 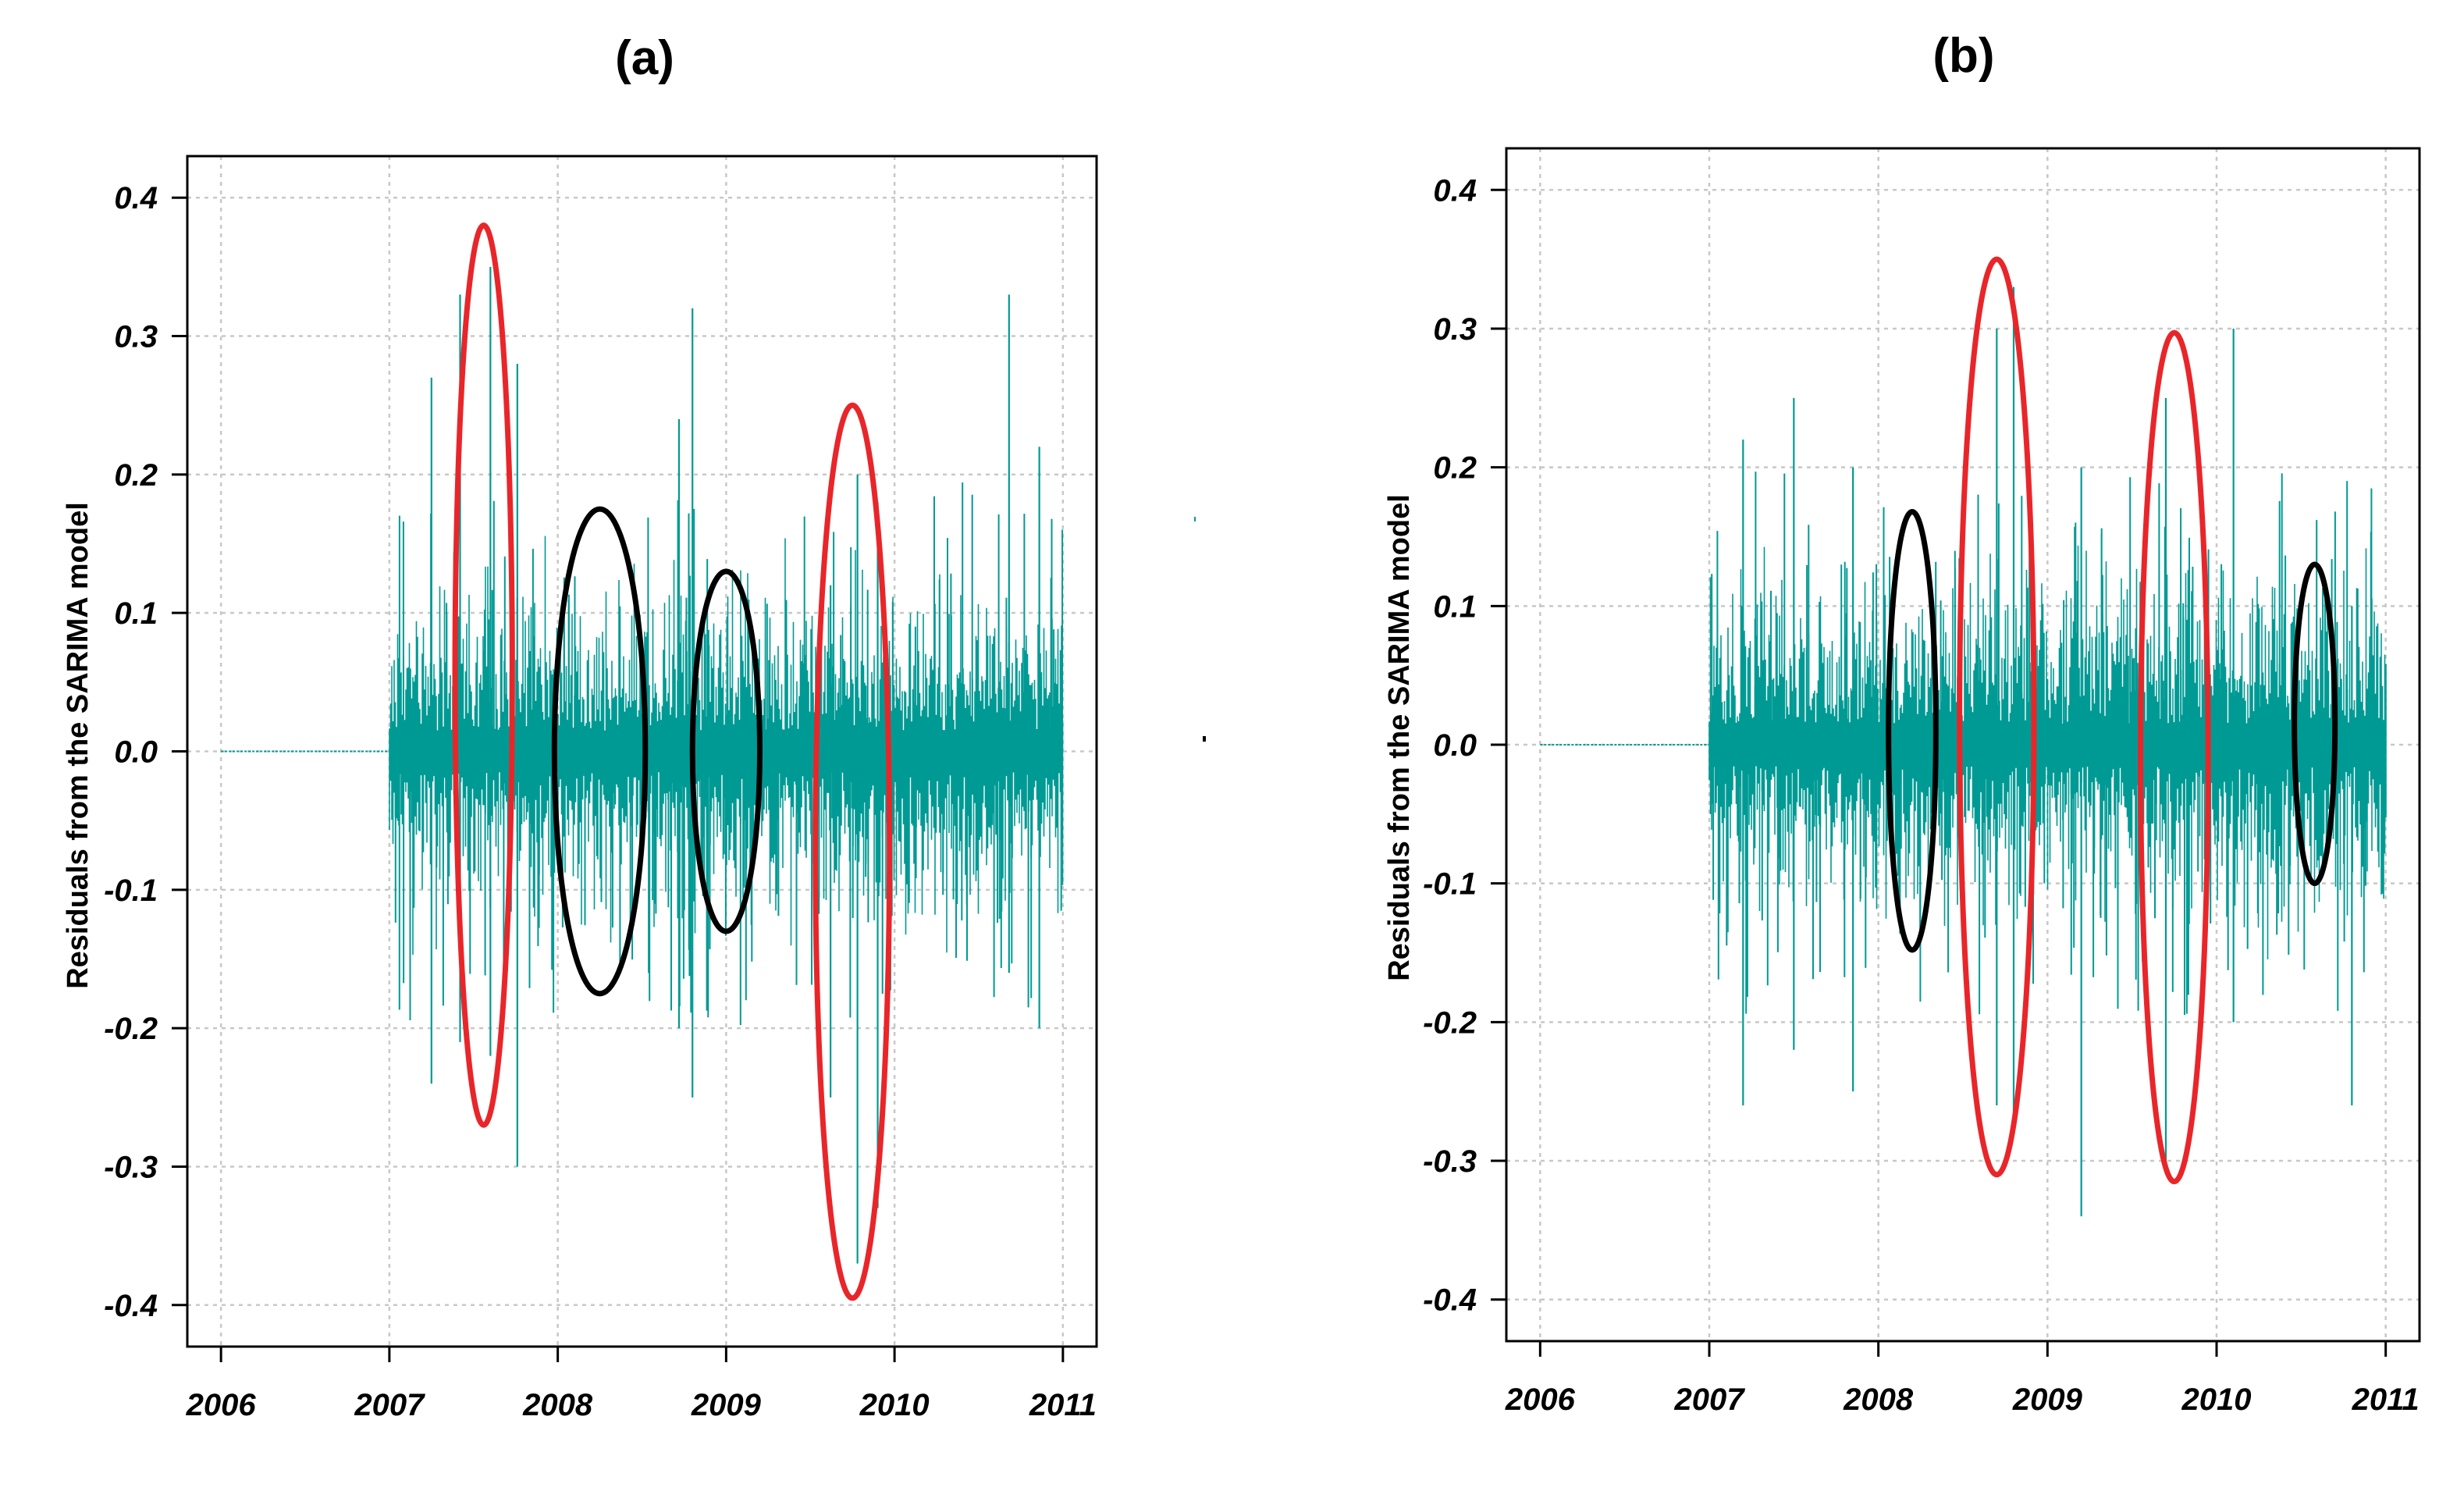 What do you see at coordinates (644, 58) in the screenshot?
I see `chart-title: (a)` at bounding box center [644, 58].